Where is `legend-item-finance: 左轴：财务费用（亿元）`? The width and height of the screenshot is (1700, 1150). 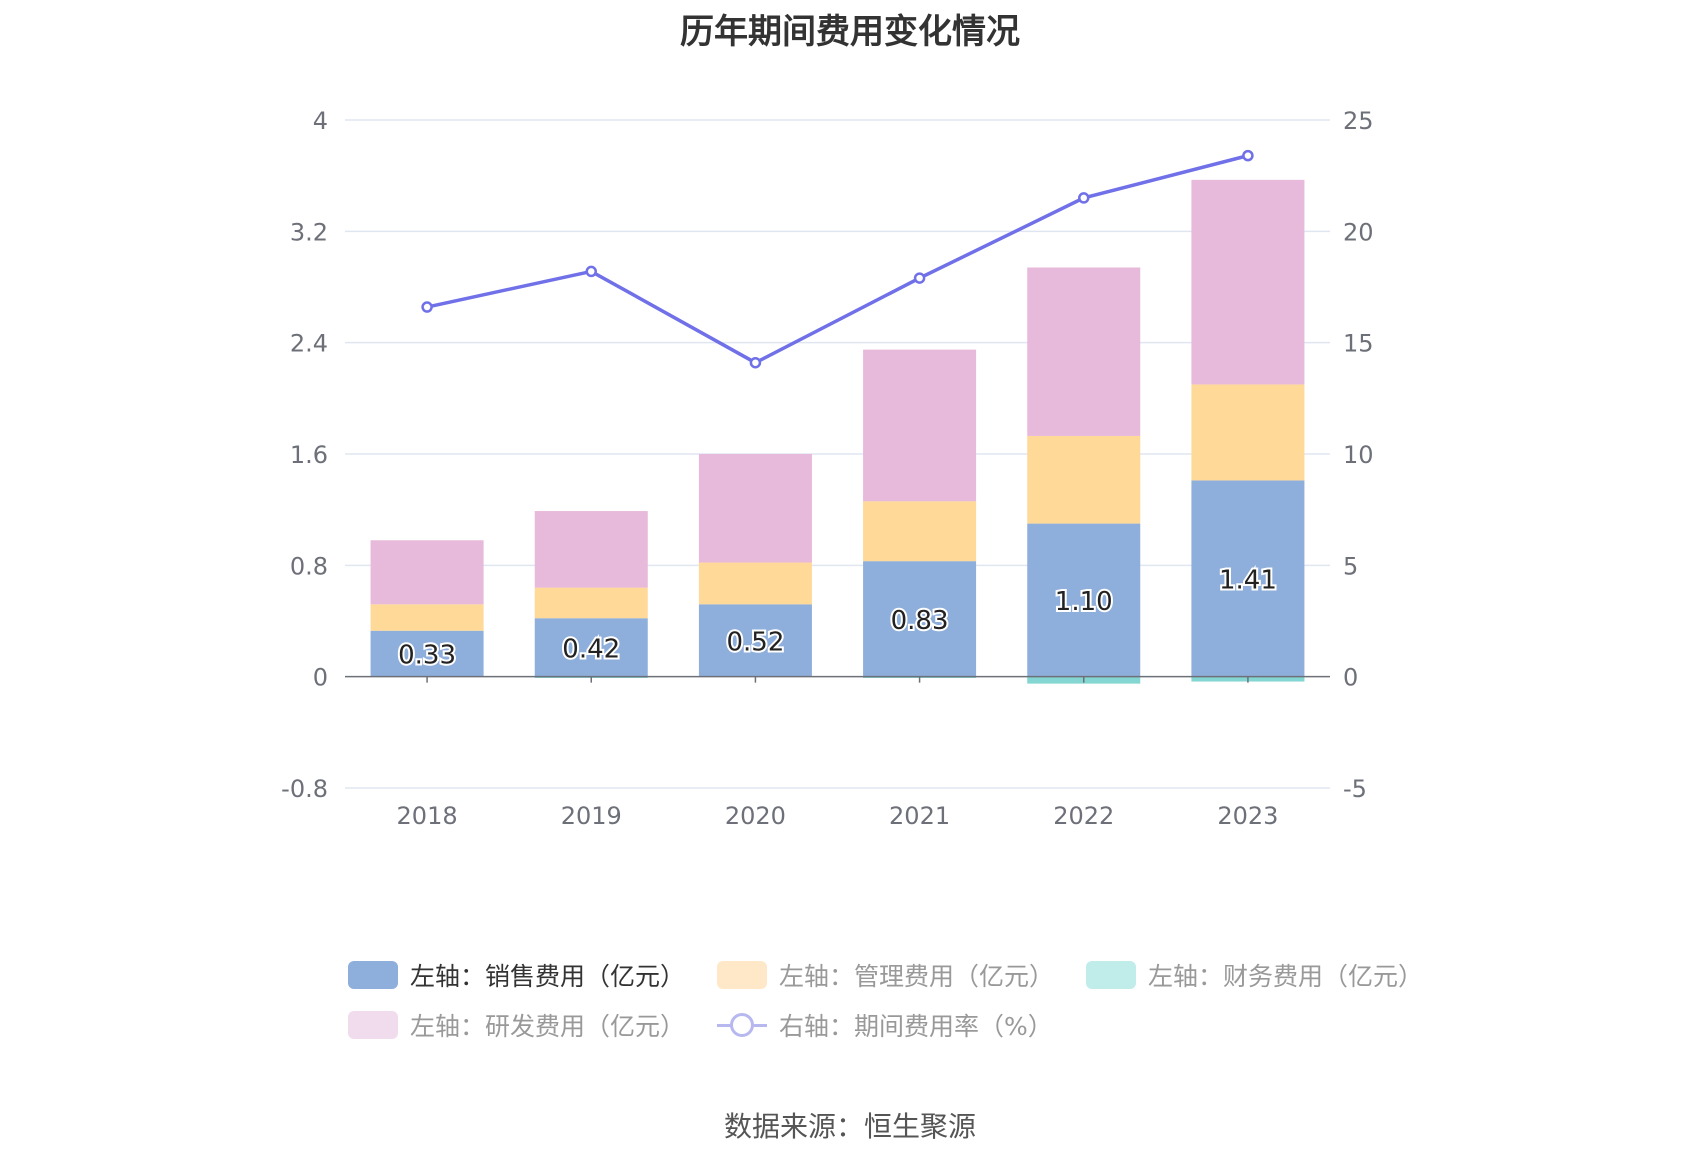
legend-item-finance: 左轴：财务费用（亿元） is located at coordinates (1254, 975).